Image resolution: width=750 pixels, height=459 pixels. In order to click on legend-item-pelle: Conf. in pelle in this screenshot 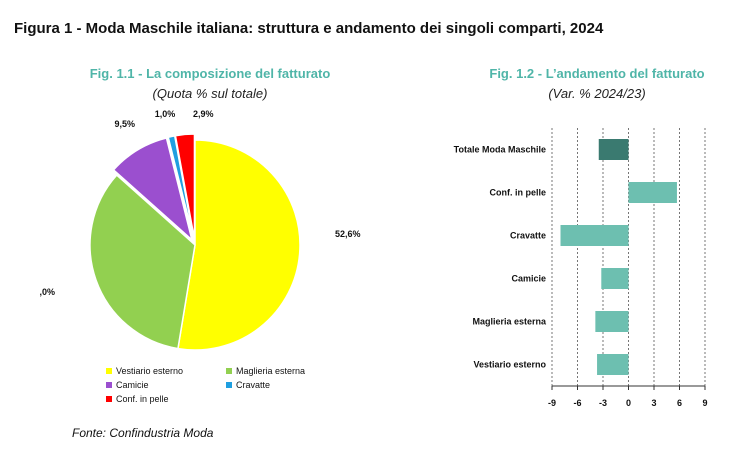, I will do `click(137, 399)`.